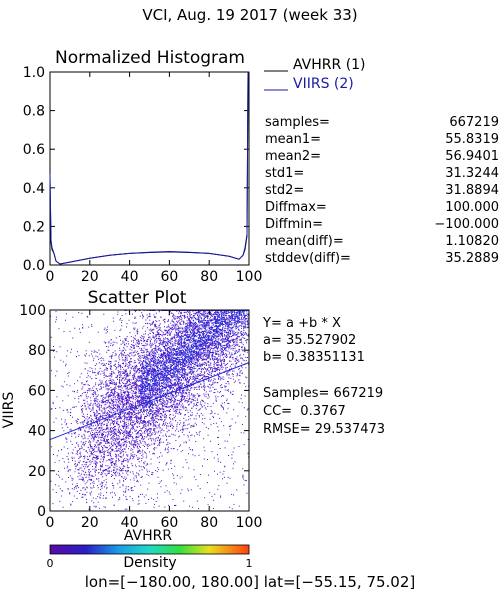 This screenshot has width=500, height=600. I want to click on stat-value: 35.2889, so click(472, 258).